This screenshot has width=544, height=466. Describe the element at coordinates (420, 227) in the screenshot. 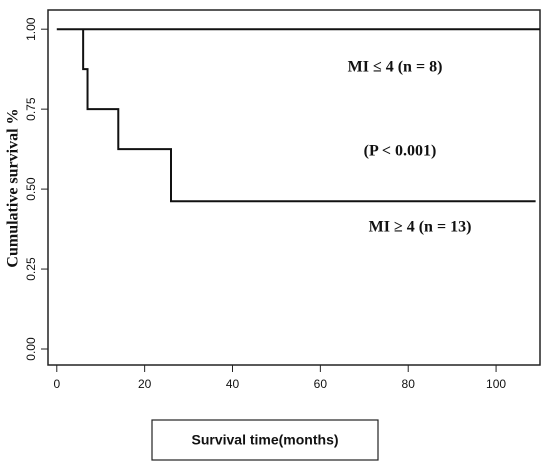

I see `series-label: MI ≥ 4 (n = 13)` at that location.